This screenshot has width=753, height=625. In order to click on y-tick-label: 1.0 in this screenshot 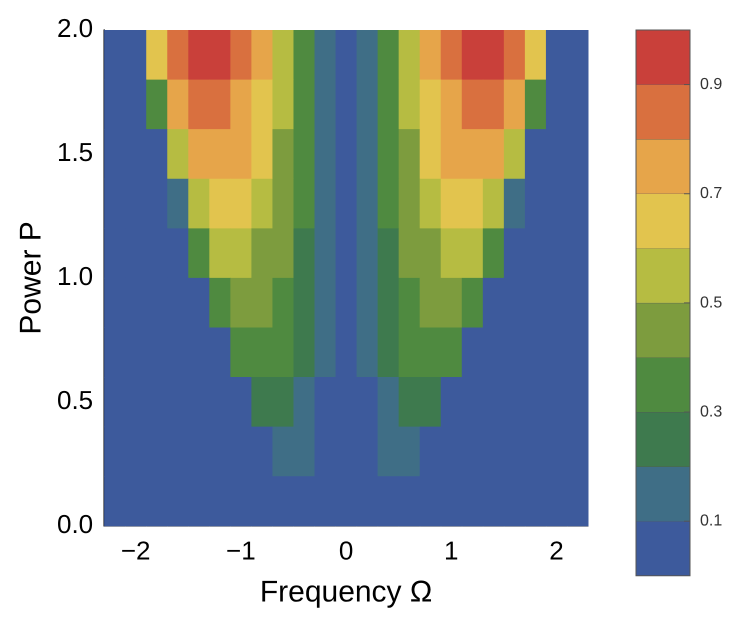, I will do `click(75, 276)`.